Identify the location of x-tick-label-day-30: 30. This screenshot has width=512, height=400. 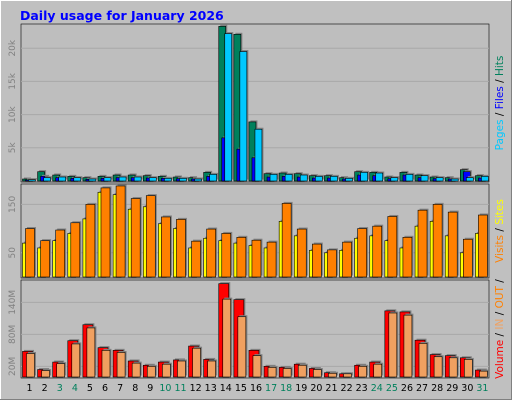
(467, 388).